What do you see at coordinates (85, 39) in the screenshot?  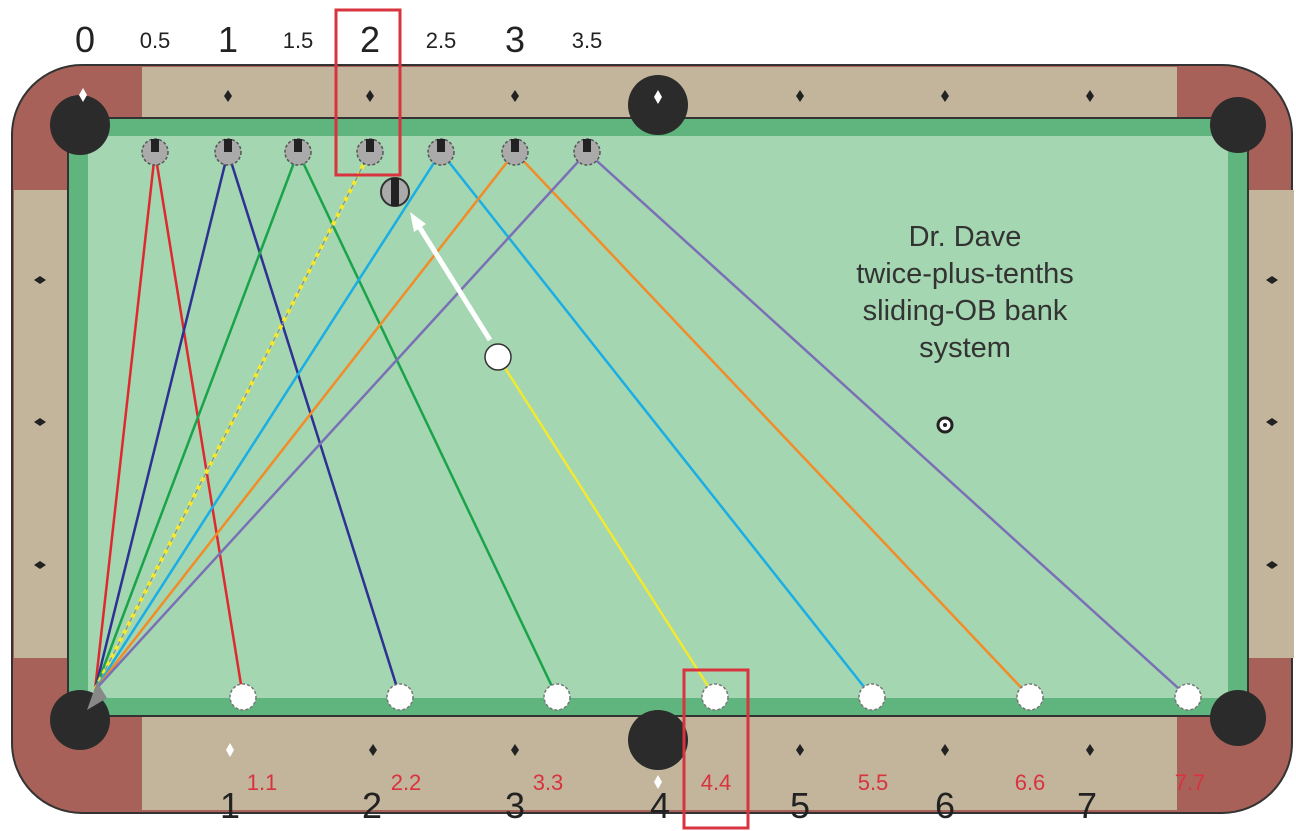 I see `top-label: 0` at bounding box center [85, 39].